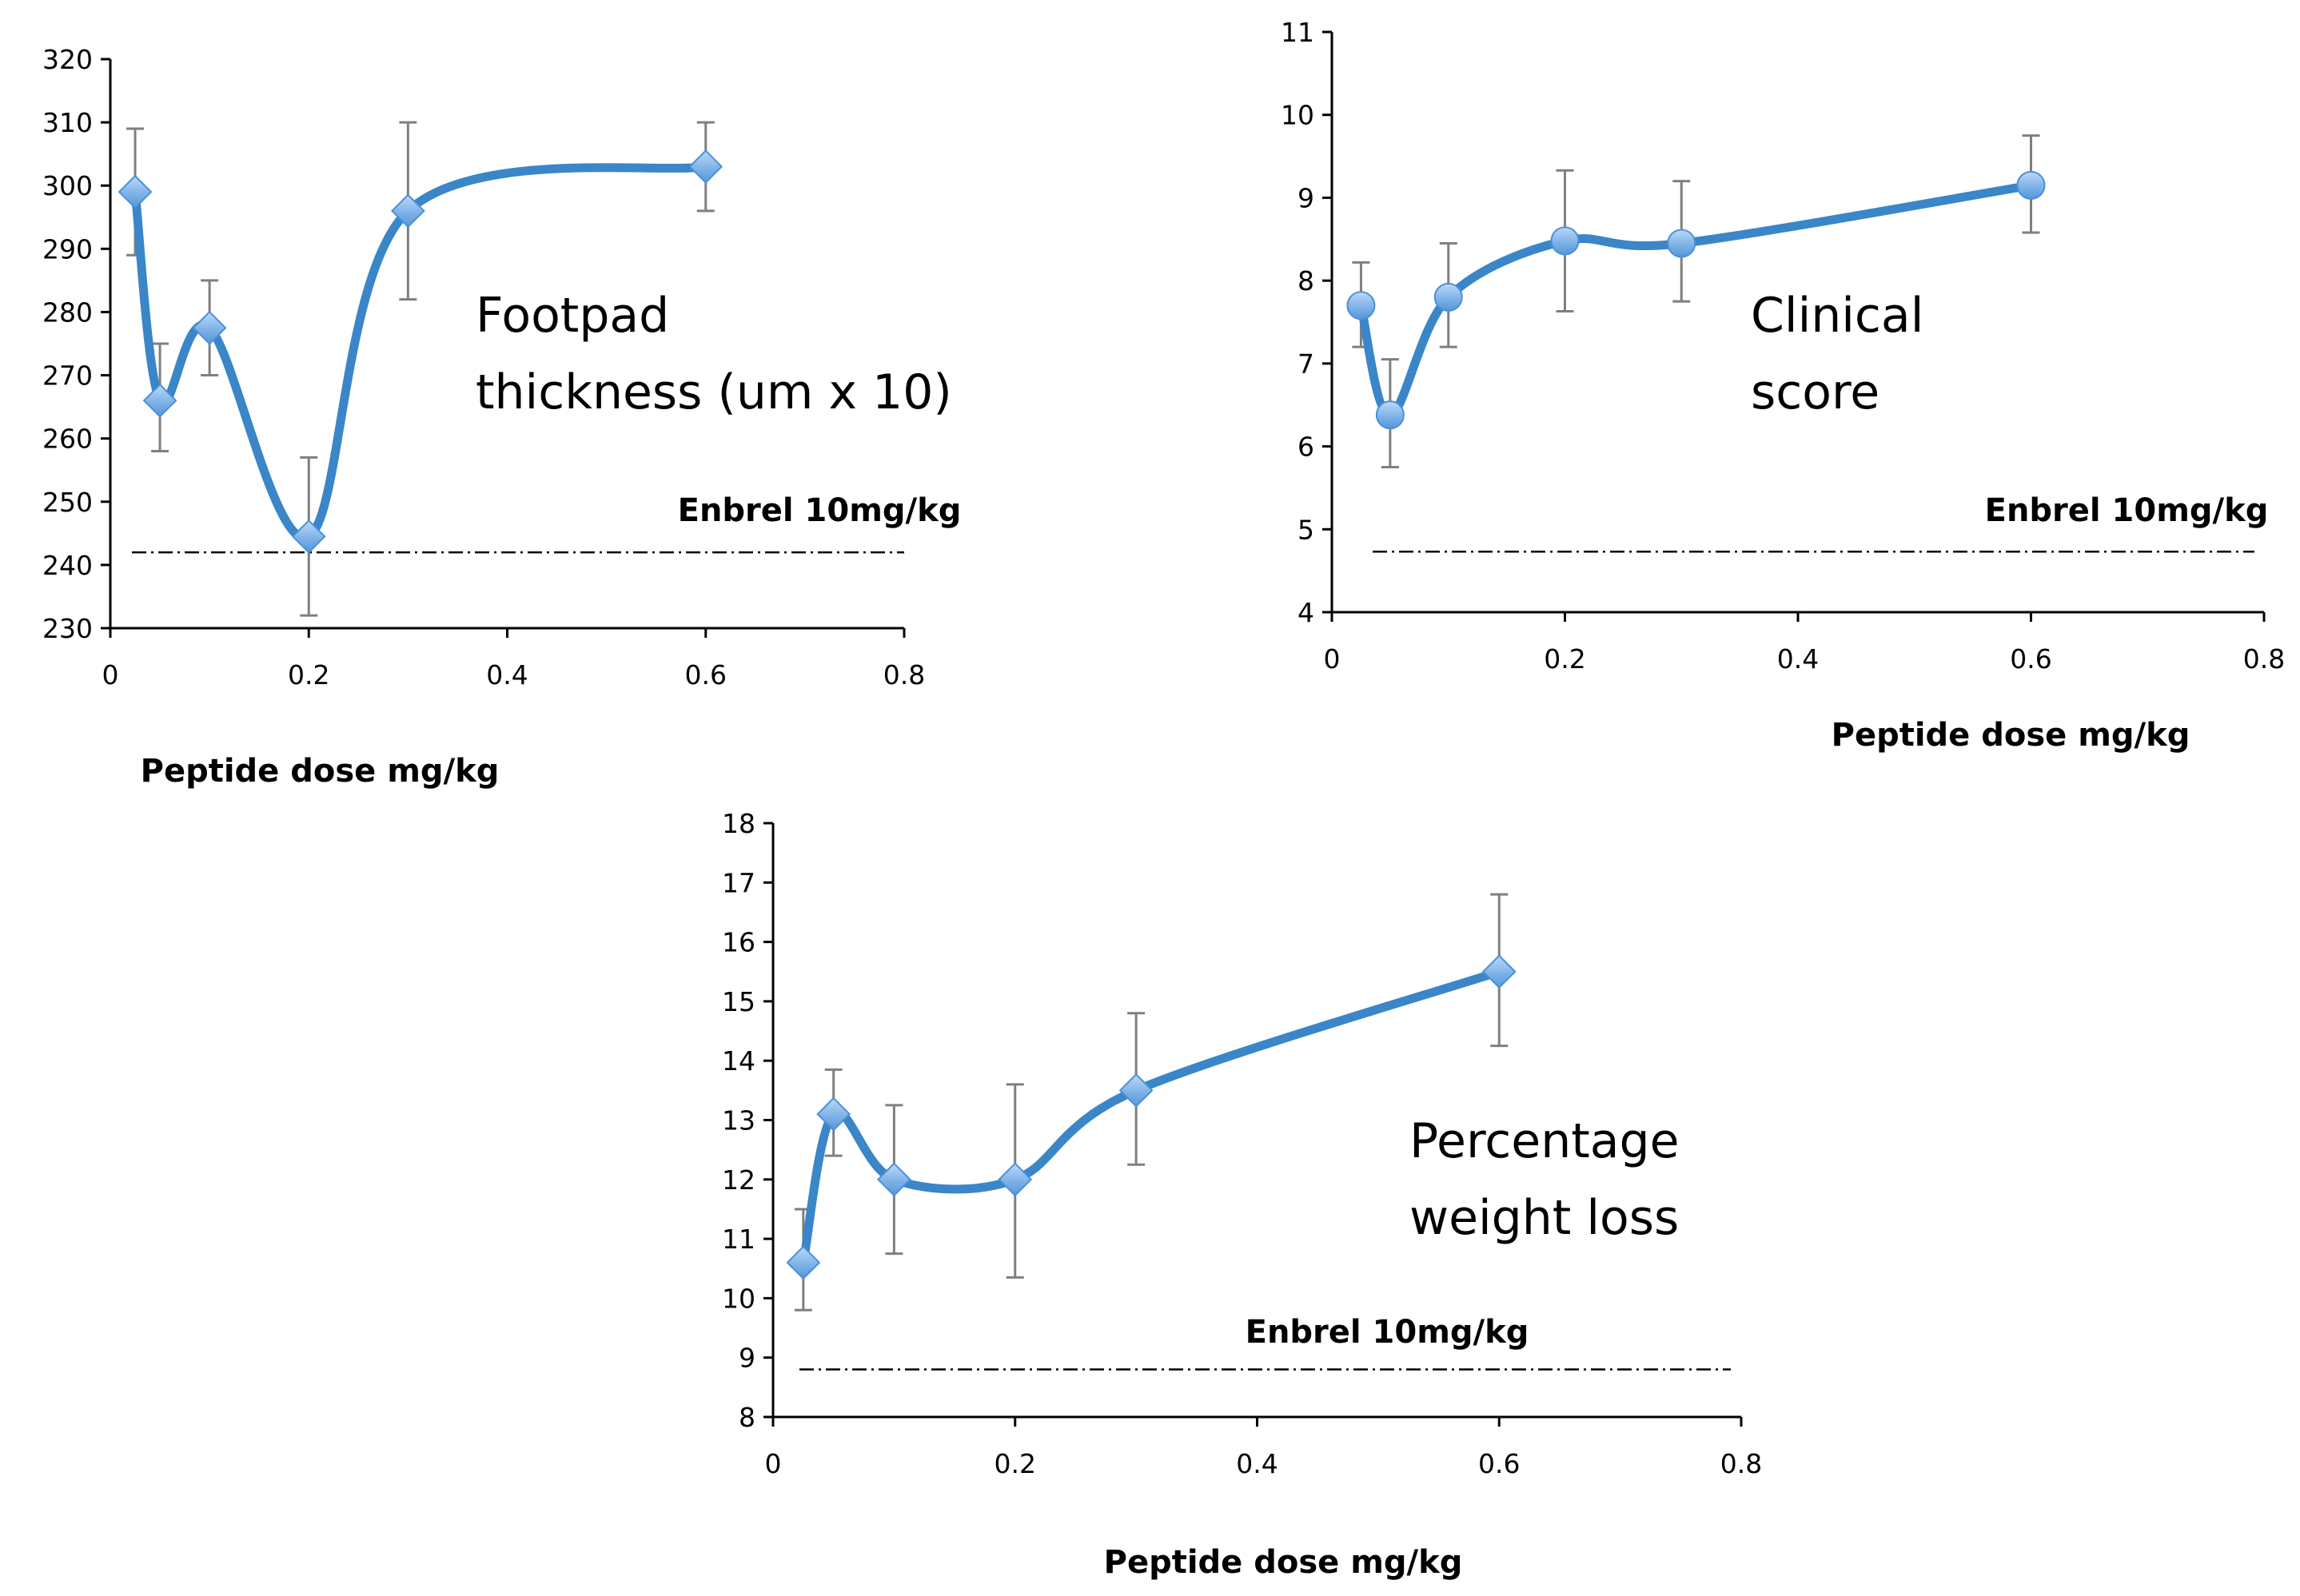 Image resolution: width=2300 pixels, height=1596 pixels. What do you see at coordinates (1544, 1218) in the screenshot?
I see `chart-annotation-line: weight loss` at bounding box center [1544, 1218].